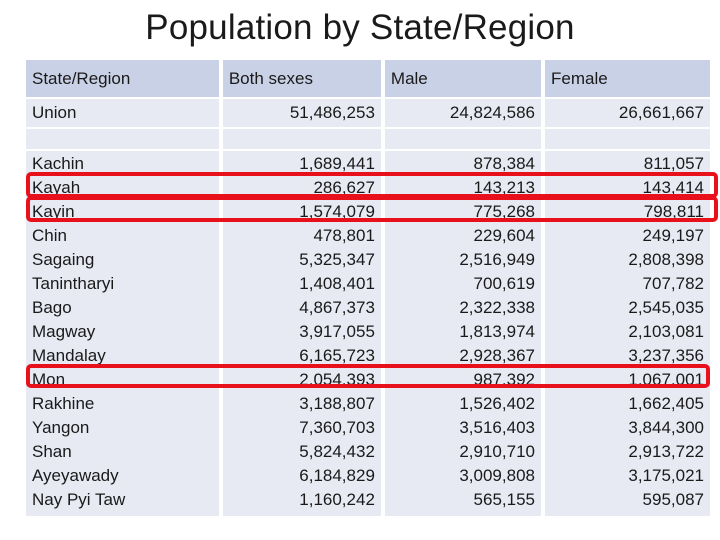 The image size is (720, 540). Describe the element at coordinates (337, 163) in the screenshot. I see `both-sexes-cell: 1,689,441` at that location.